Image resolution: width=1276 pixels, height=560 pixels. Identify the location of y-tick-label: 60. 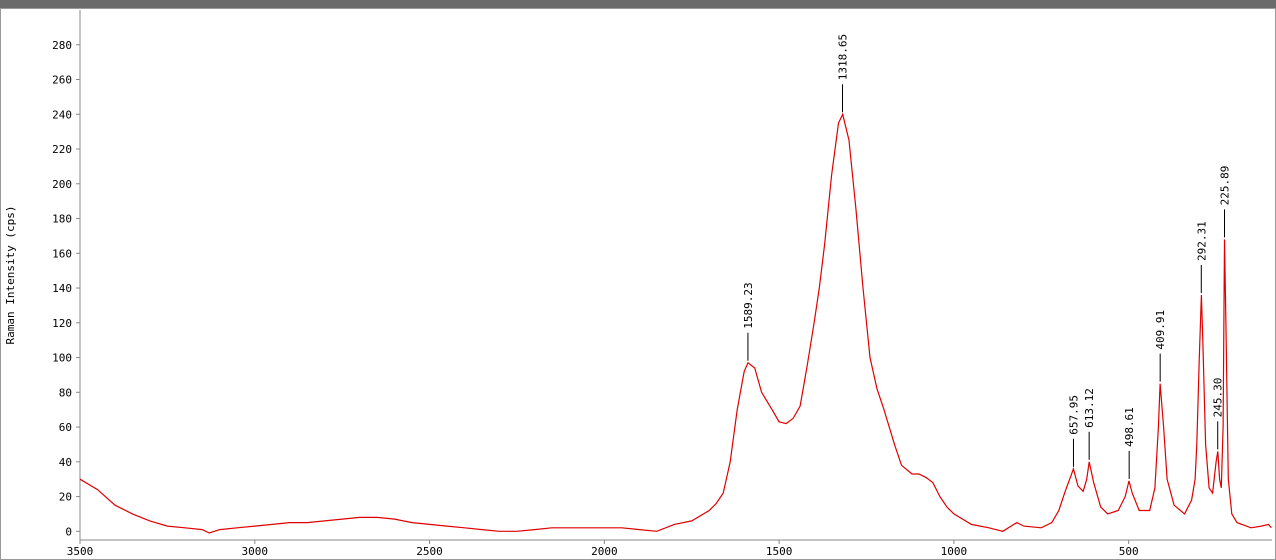
(65, 427).